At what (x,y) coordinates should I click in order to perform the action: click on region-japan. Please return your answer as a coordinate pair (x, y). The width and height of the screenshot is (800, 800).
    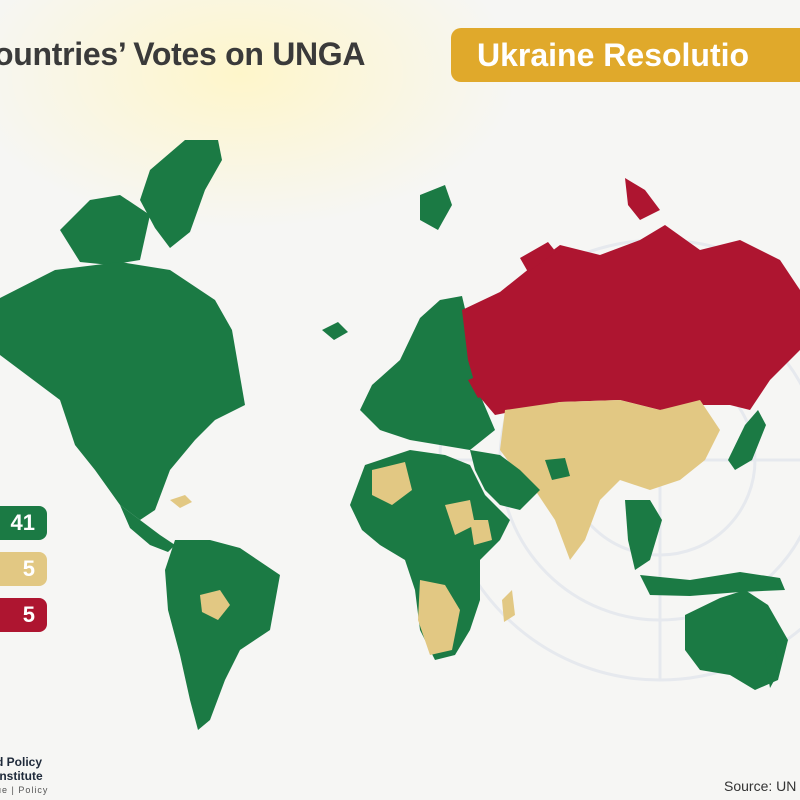
    Looking at the image, I should click on (747, 440).